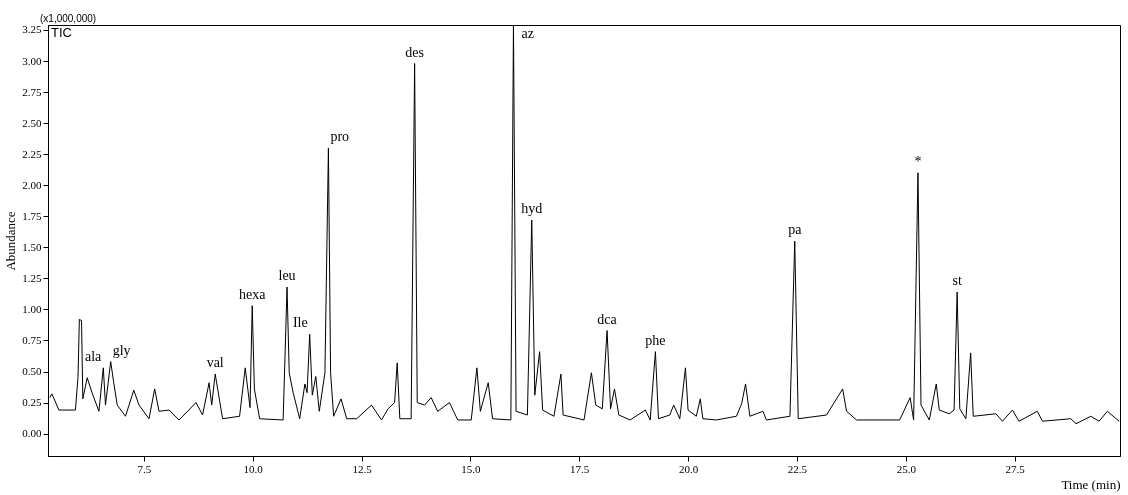 The image size is (1128, 495). I want to click on annotation: gly, so click(121, 350).